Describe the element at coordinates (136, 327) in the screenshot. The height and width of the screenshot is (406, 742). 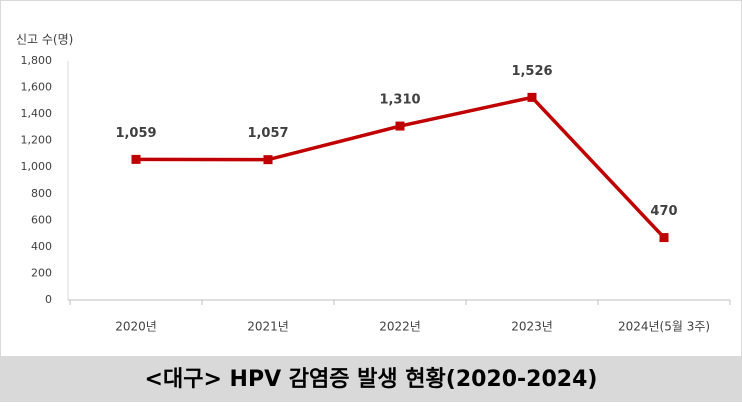
I see `x-tick-label: 2020년` at that location.